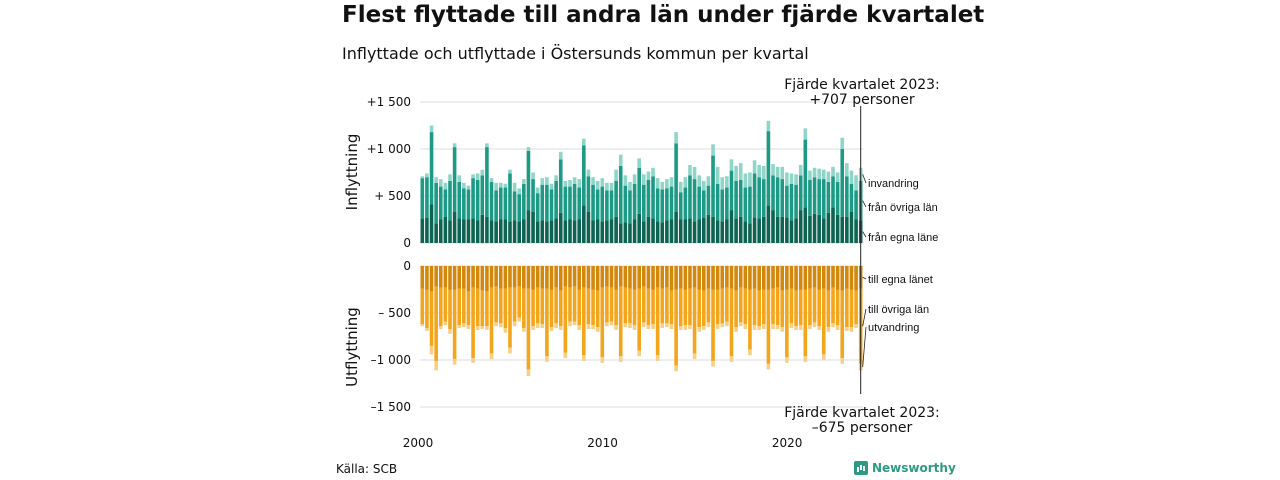 This screenshot has height=480, width=1280. Describe the element at coordinates (903, 238) in the screenshot. I see `series-label: från egna läne` at that location.